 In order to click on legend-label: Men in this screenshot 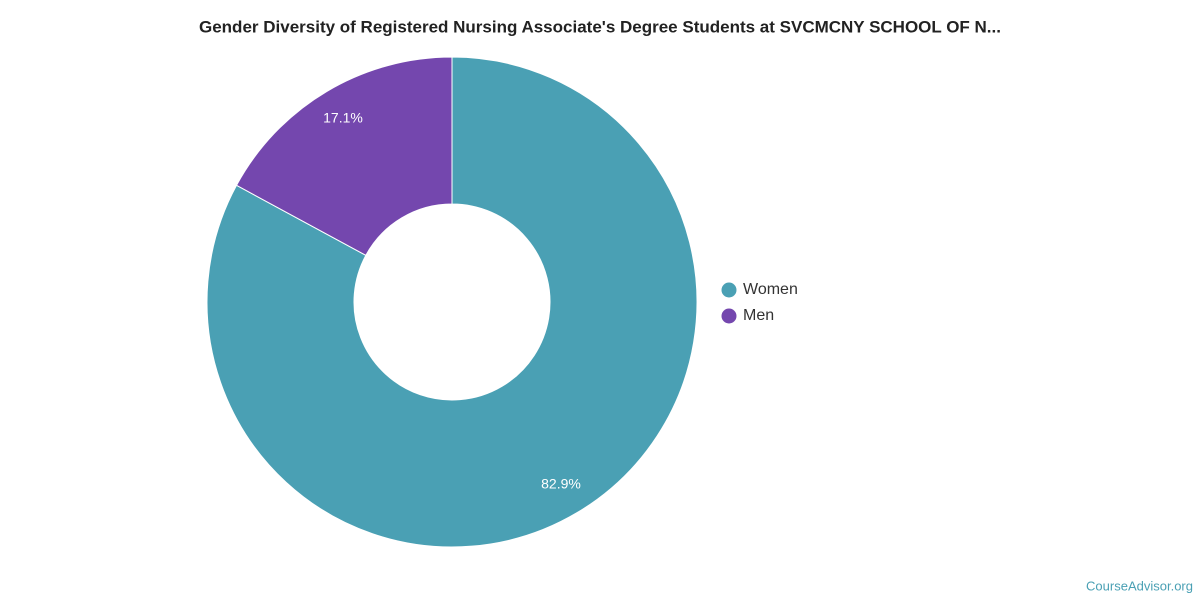, I will do `click(758, 315)`.